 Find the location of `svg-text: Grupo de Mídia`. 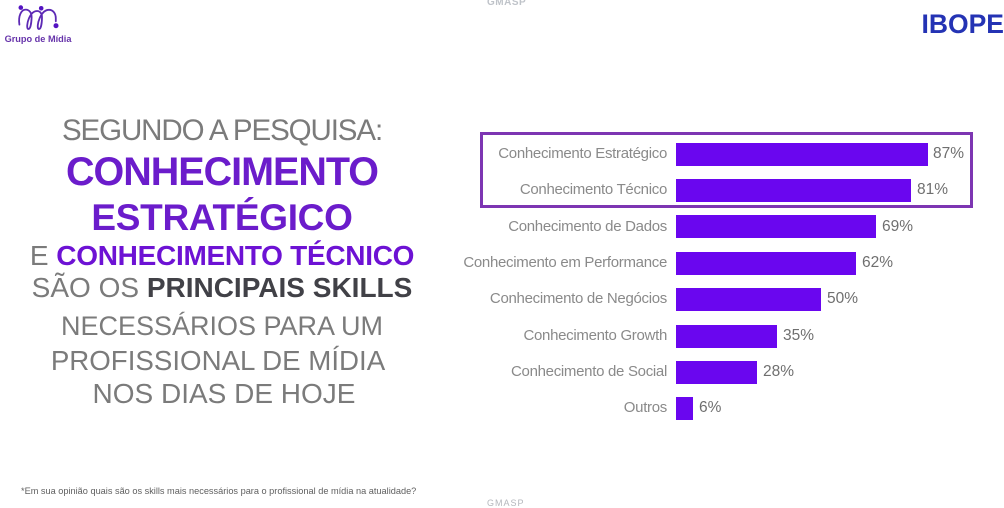

svg-text: Grupo de Mídia is located at coordinates (39, 39).